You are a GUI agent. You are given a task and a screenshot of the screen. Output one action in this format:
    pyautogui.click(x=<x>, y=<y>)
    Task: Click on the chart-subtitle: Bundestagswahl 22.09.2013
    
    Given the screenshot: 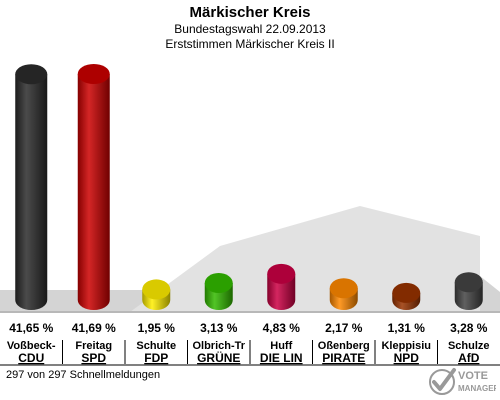 What is the action you would take?
    pyautogui.click(x=250, y=29)
    